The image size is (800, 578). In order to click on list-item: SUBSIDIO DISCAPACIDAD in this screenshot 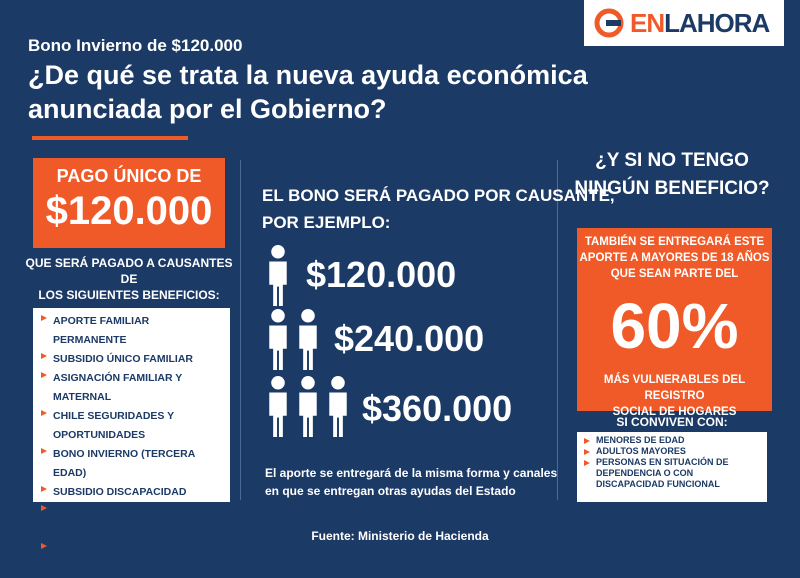, I will do `click(131, 492)`.